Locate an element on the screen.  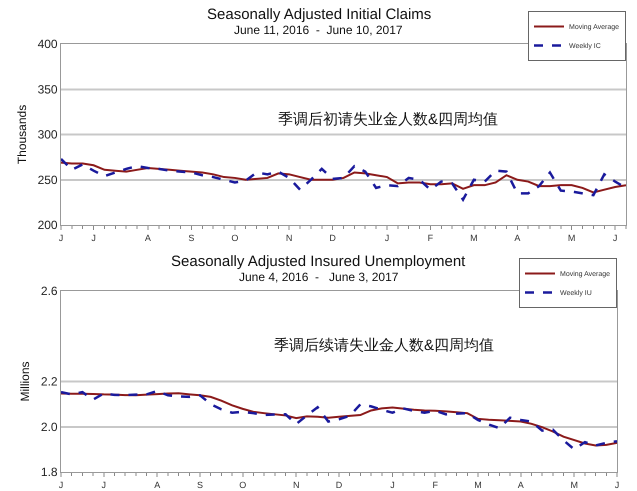
chart-title: Seasonally Adjusted Initial Claims is located at coordinates (319, 14).